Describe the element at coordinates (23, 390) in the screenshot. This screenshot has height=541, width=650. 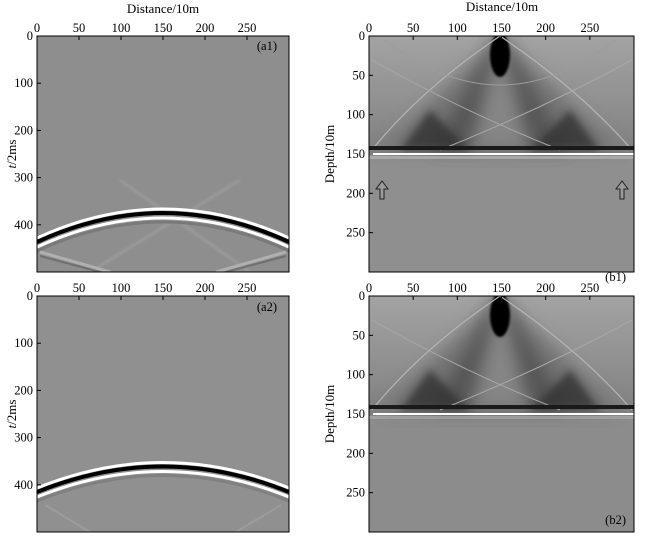
I see `y-tick-label-a2: 200` at that location.